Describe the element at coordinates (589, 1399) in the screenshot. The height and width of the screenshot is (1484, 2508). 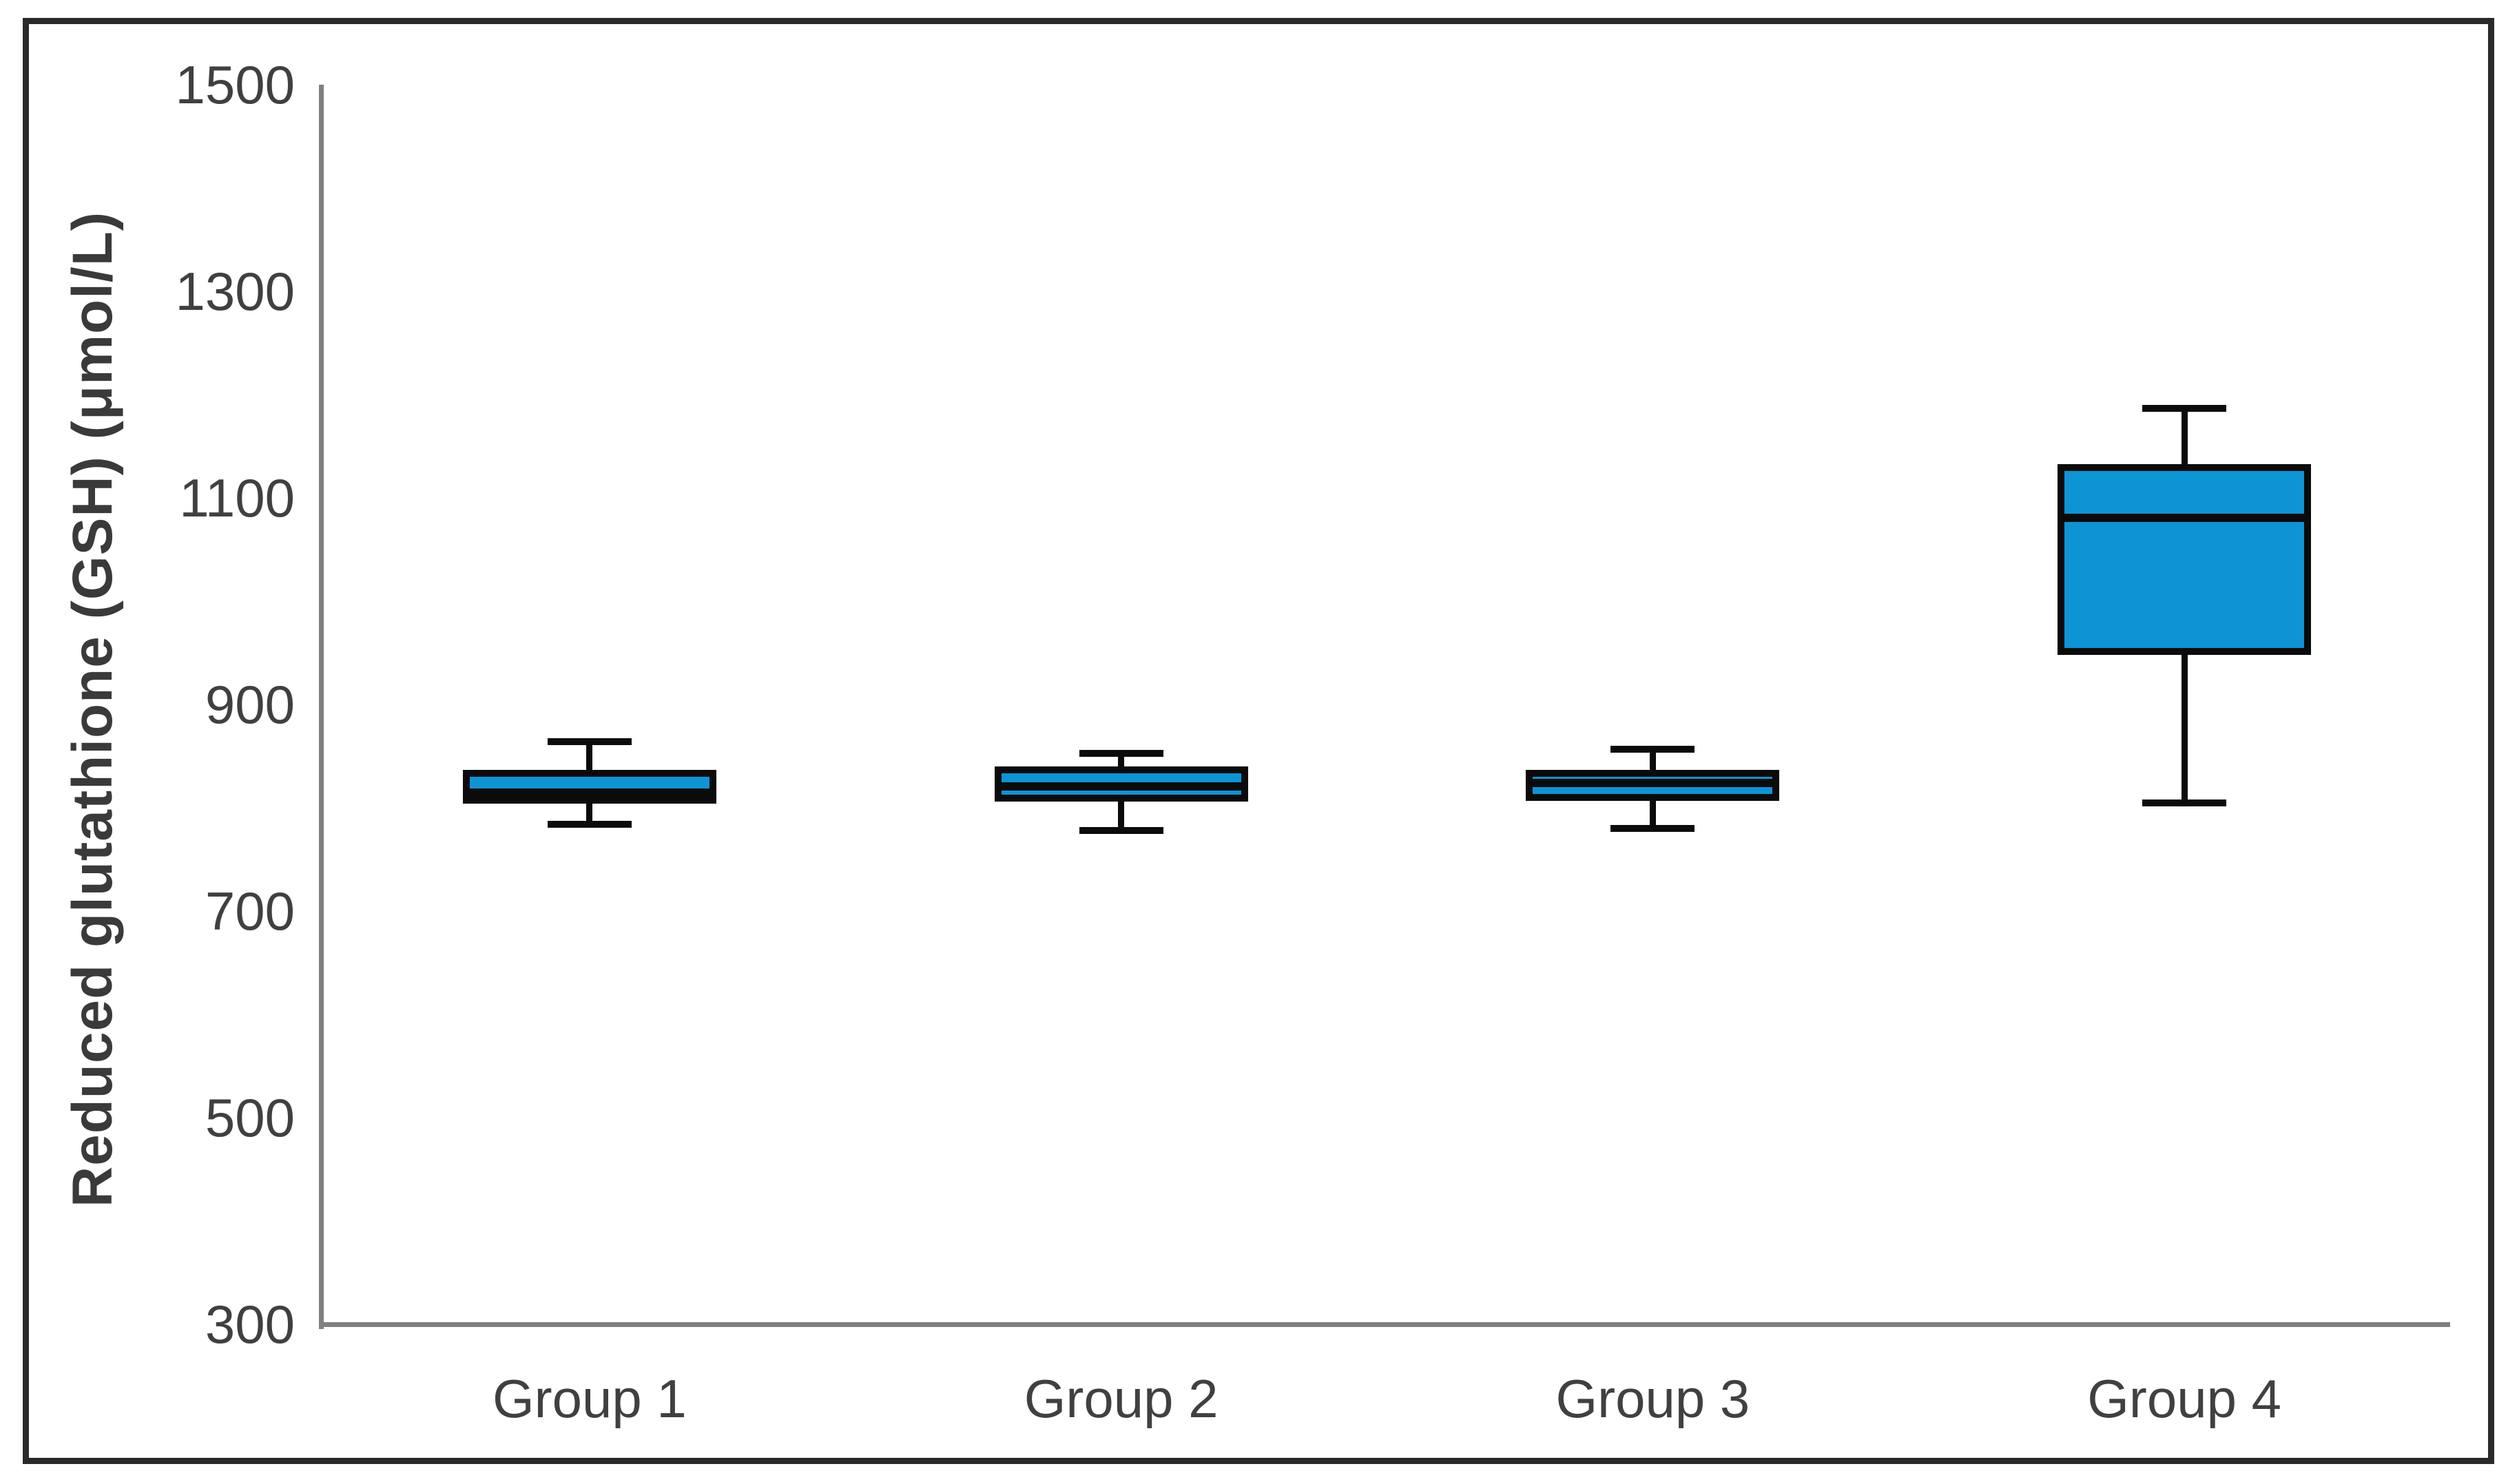
I see `x-label-group-1: Group 1` at that location.